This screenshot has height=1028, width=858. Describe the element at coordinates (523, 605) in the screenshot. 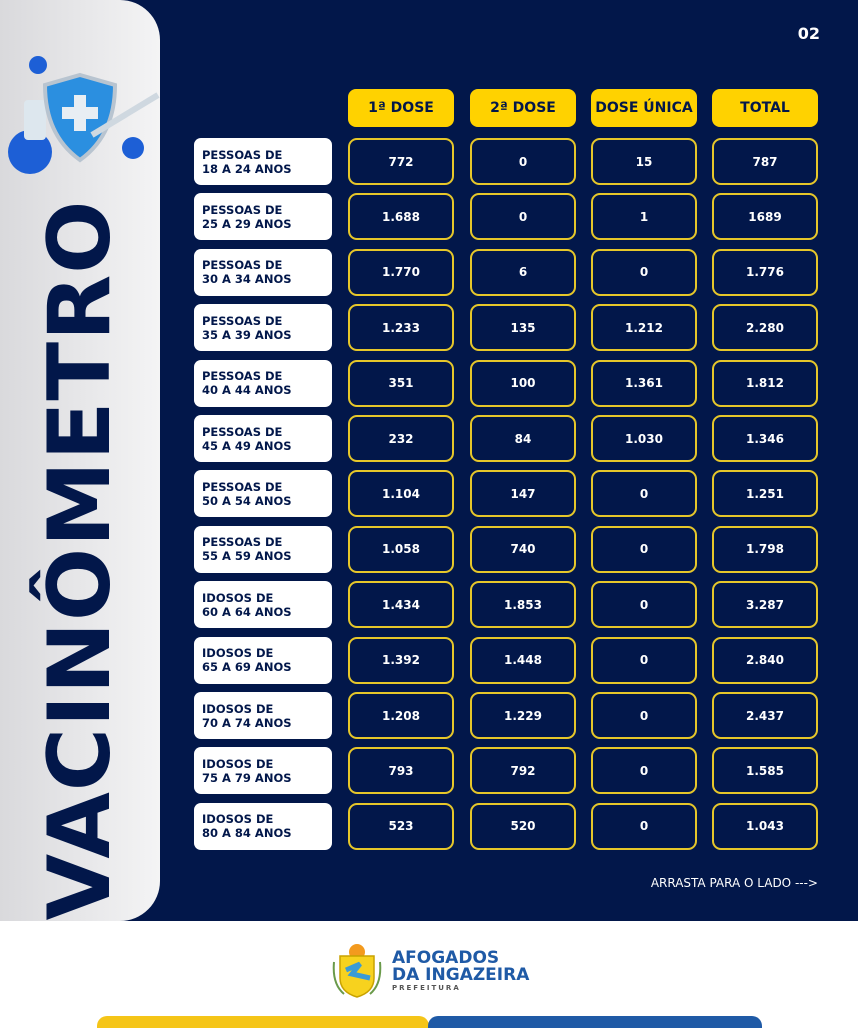

I see `table-cell: 1.853` at that location.